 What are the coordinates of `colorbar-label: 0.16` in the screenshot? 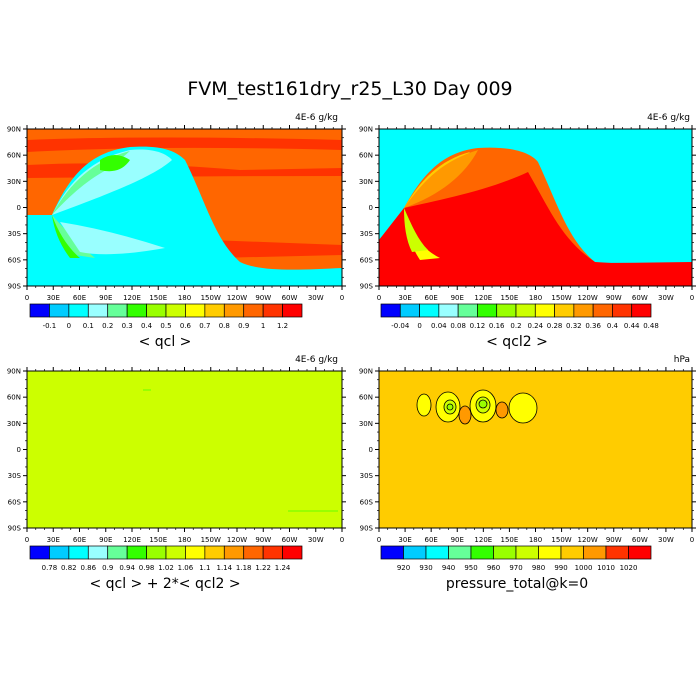 It's located at (497, 326).